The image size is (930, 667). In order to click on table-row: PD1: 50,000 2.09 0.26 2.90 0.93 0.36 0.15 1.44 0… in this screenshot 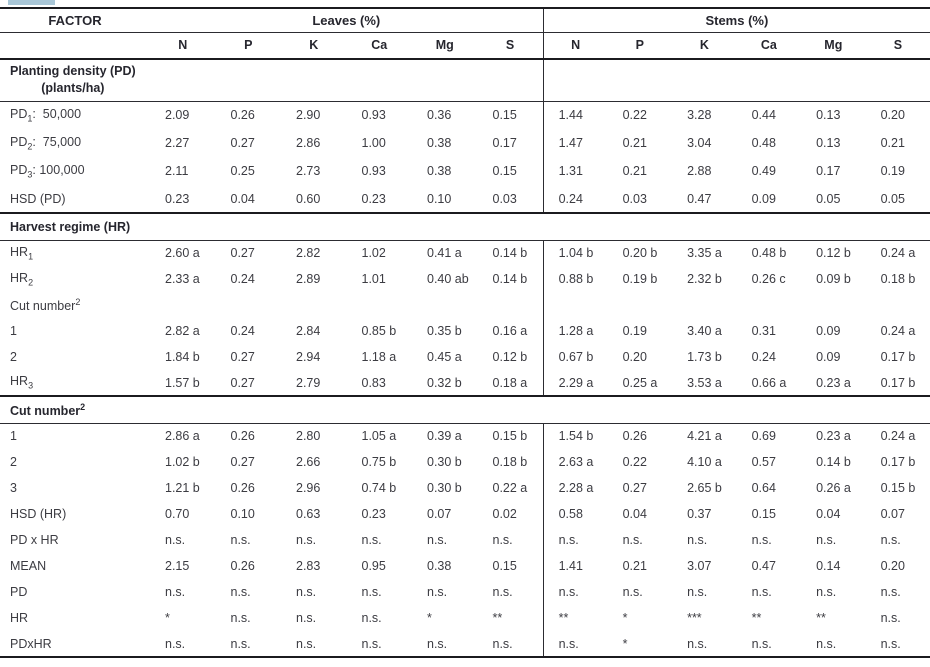, I will do `click(465, 115)`.